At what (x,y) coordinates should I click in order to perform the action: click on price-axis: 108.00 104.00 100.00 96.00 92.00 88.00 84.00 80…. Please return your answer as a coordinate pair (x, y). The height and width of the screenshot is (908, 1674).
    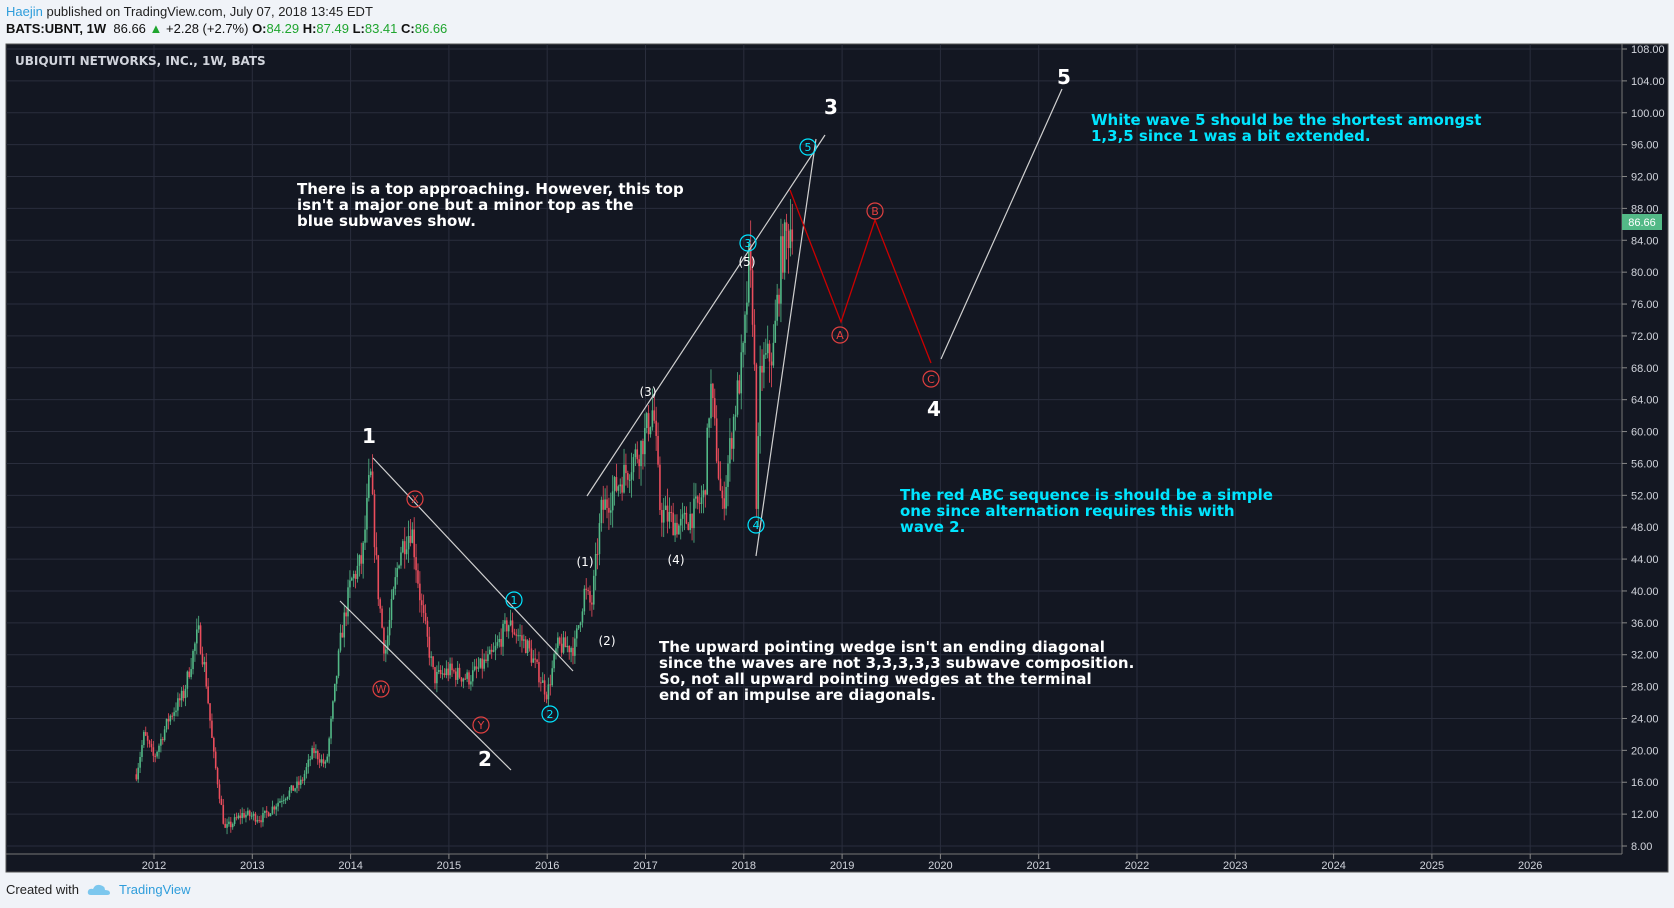
    Looking at the image, I should click on (1643, 448).